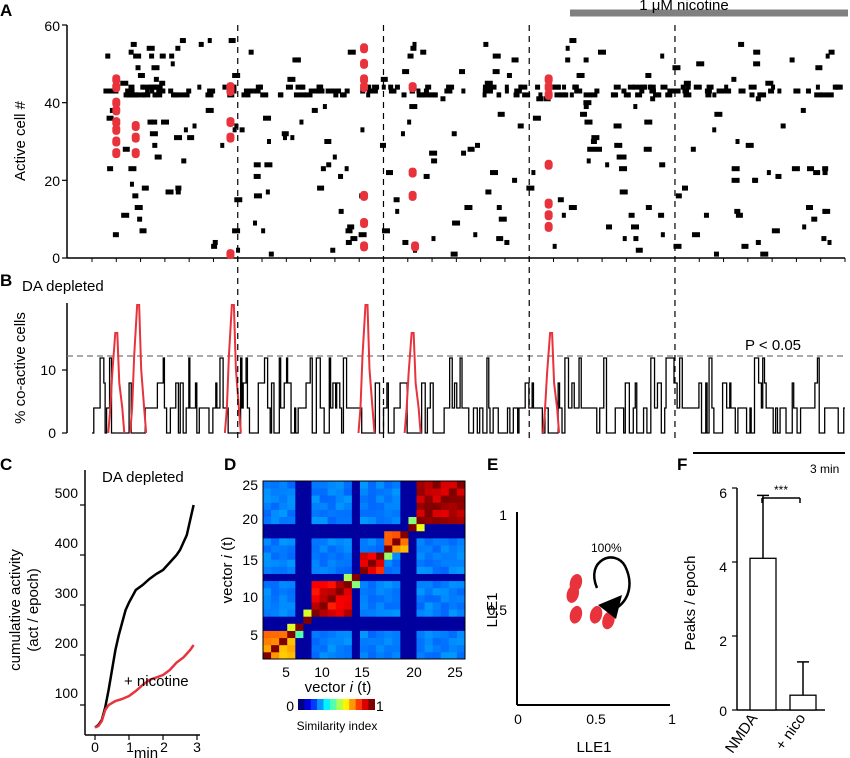 The image size is (850, 758). I want to click on colorbar-swatch, so click(346, 704).